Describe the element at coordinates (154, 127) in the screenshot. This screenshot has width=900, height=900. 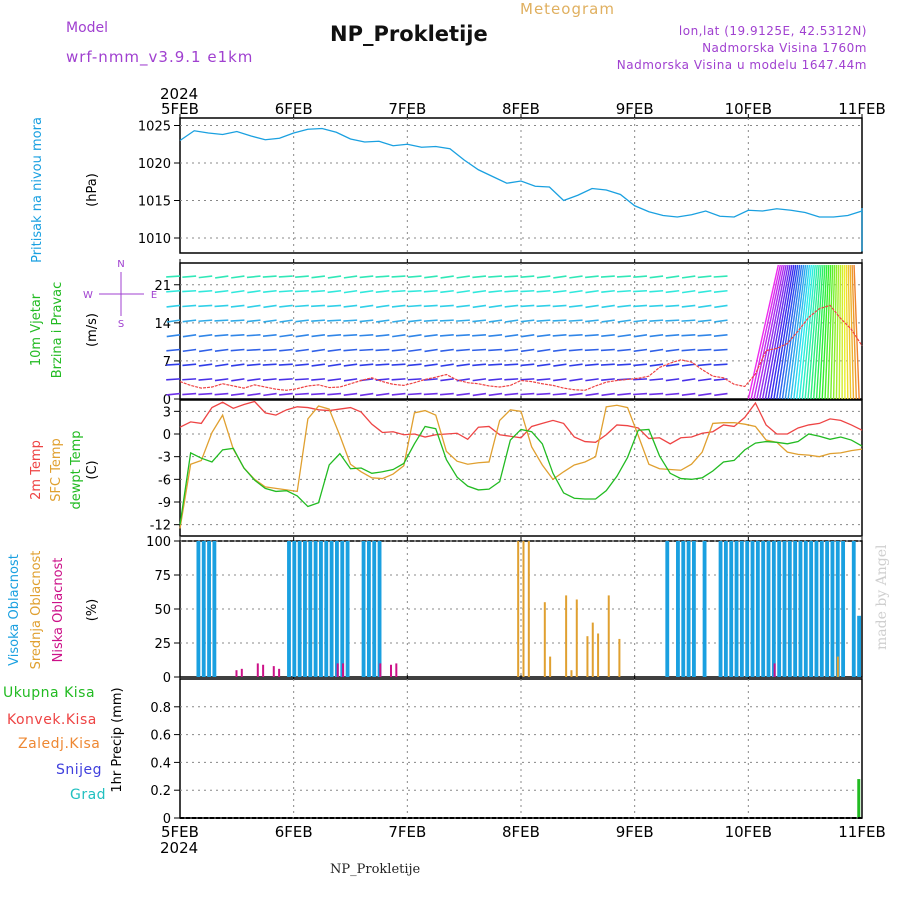
I see `y-tick-label: 1025` at that location.